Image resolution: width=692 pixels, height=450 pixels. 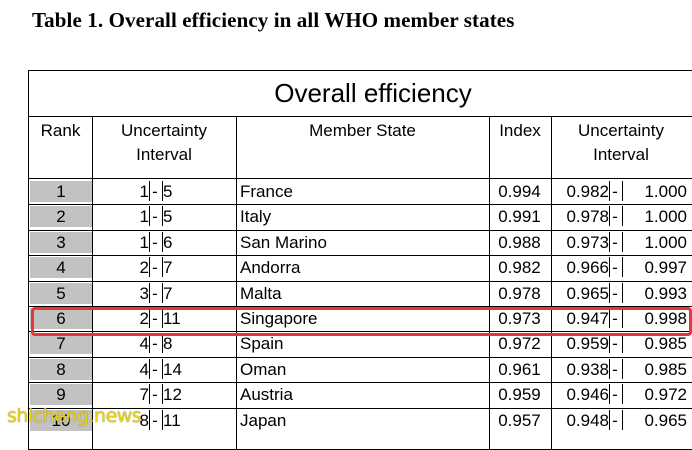 What do you see at coordinates (587, 344) in the screenshot?
I see `cell-ilo: 0.959` at bounding box center [587, 344].